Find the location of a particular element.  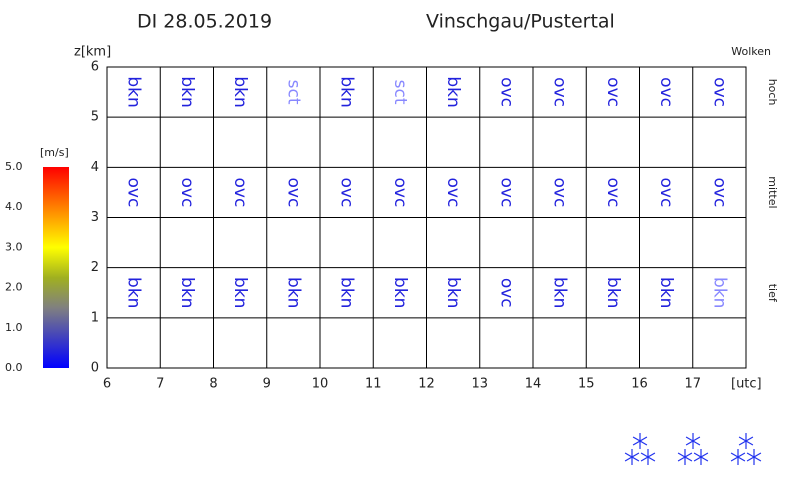

y-tick-label: 2 is located at coordinates (95, 267).